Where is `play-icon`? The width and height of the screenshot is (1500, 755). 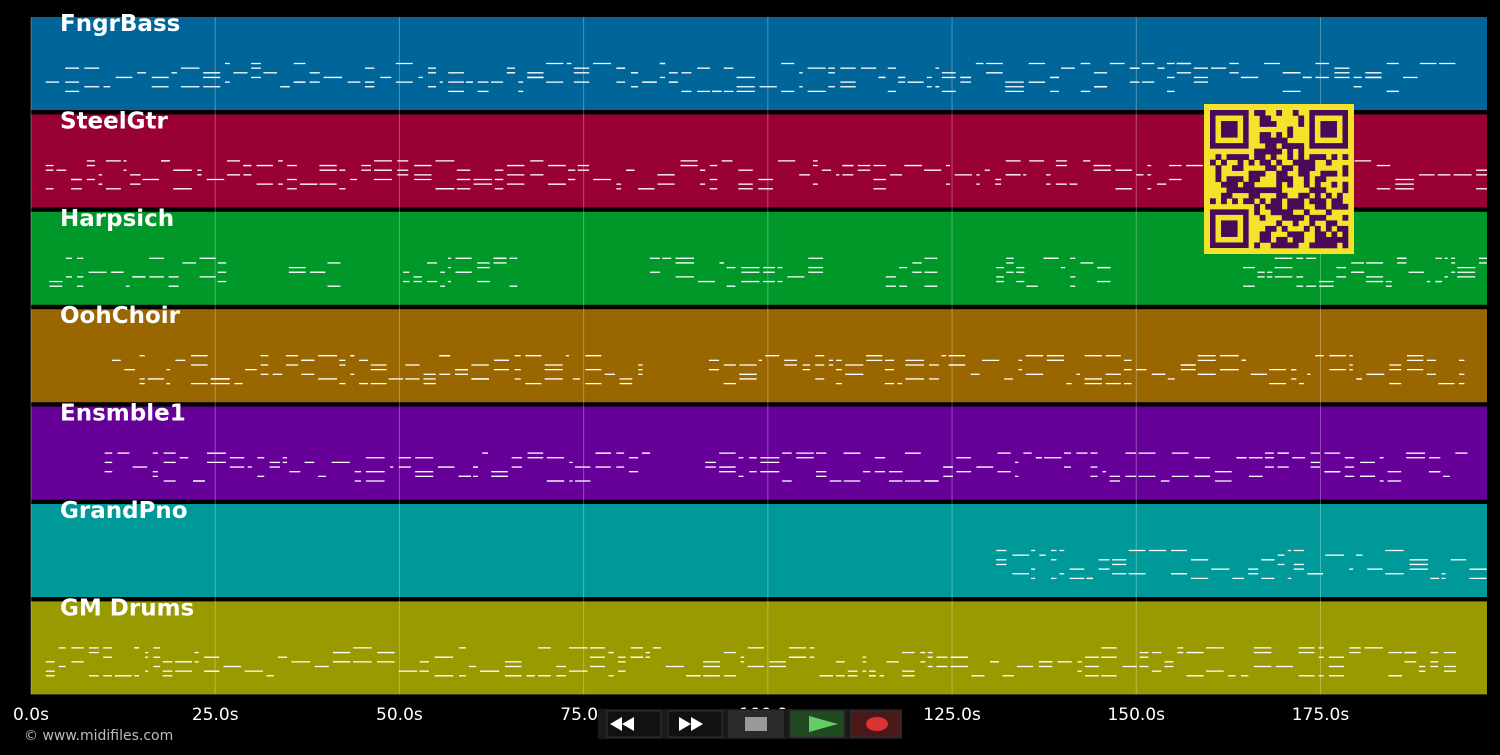
play-icon is located at coordinates (823, 724).